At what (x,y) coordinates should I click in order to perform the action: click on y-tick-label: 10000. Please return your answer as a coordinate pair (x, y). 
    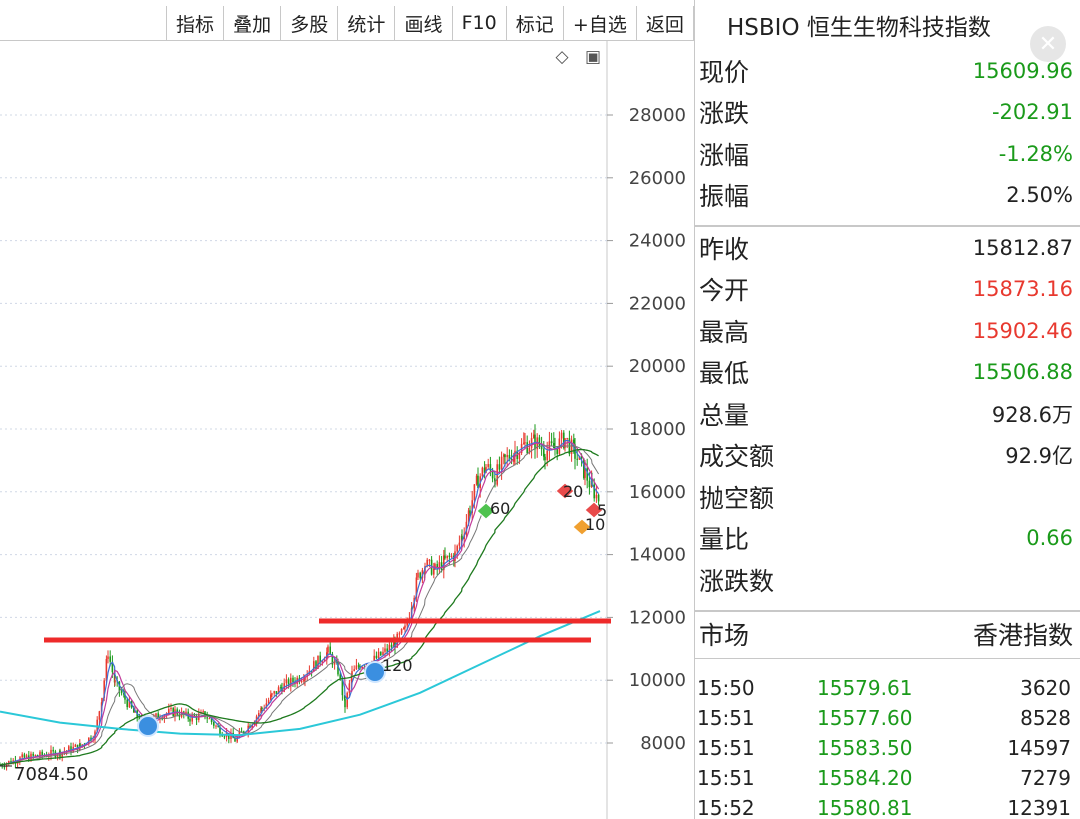
    Looking at the image, I should click on (657, 680).